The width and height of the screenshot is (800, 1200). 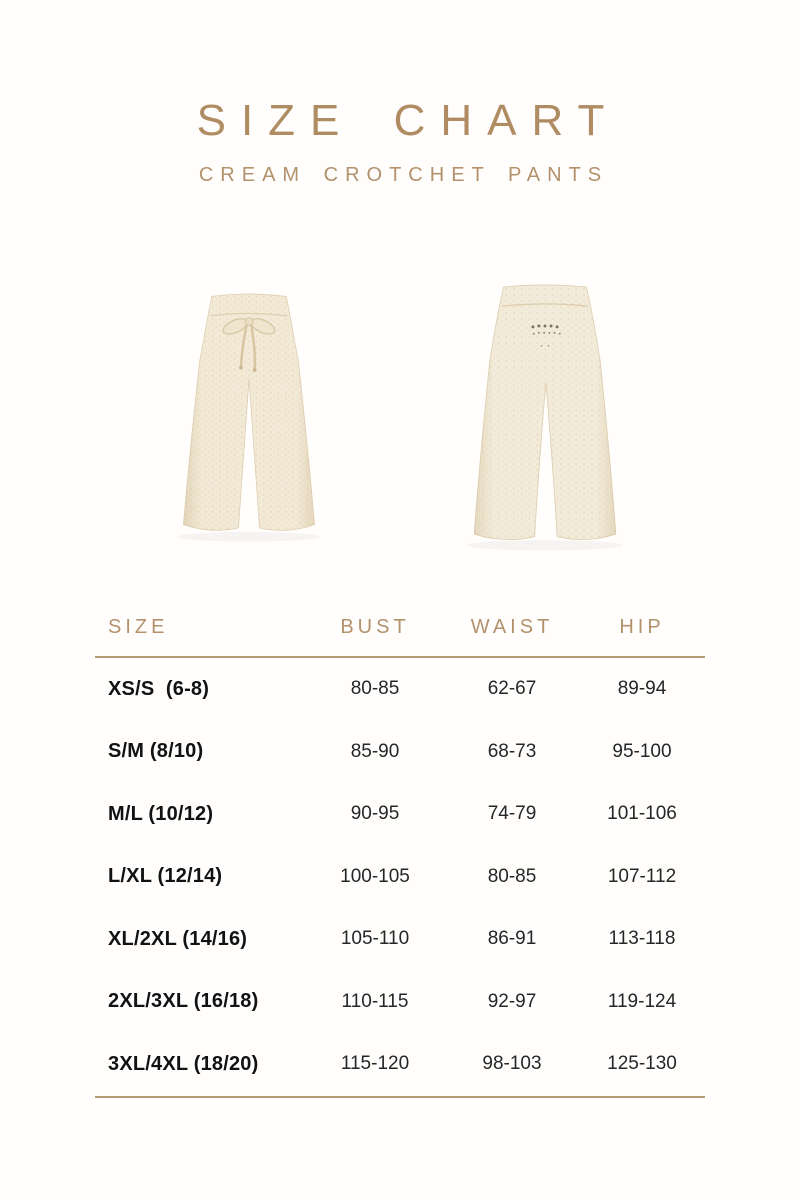 I want to click on waist-cell: 80-85, so click(x=512, y=876).